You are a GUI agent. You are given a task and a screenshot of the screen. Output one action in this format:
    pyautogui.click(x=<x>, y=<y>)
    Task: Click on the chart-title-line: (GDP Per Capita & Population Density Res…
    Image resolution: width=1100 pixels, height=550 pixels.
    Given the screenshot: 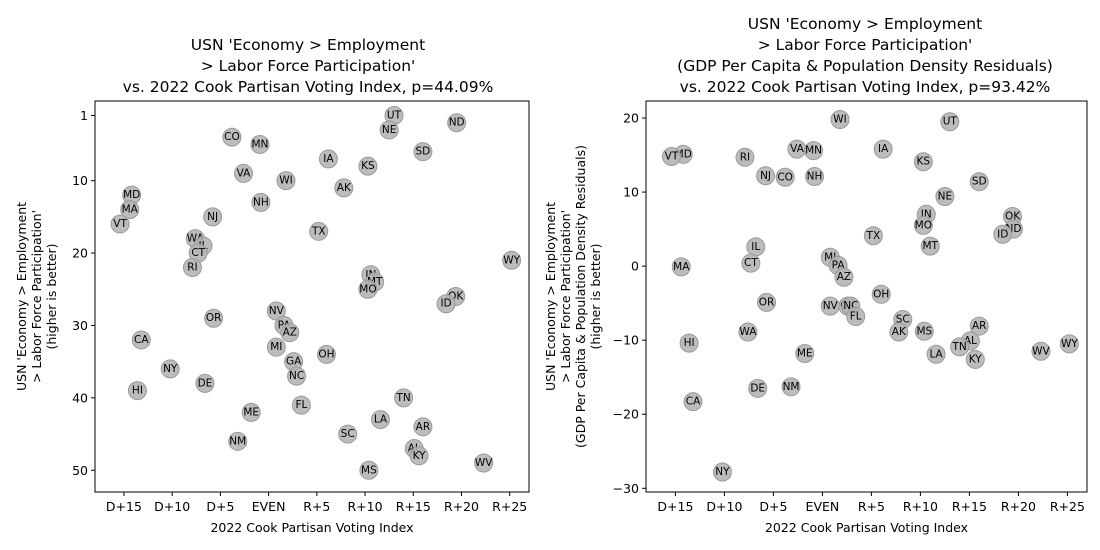 What is the action you would take?
    pyautogui.click(x=865, y=66)
    